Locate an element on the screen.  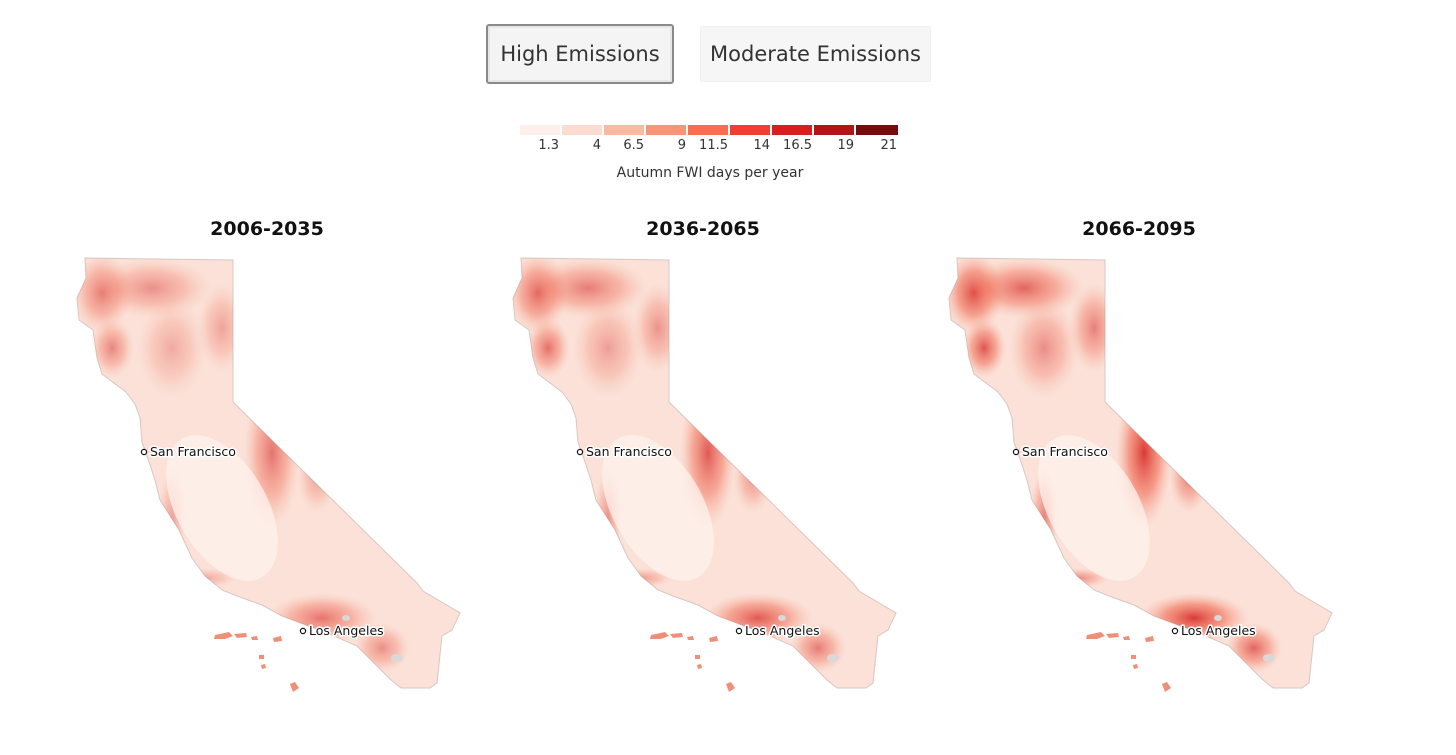
legend-tick-5: 11.5 is located at coordinates (713, 145).